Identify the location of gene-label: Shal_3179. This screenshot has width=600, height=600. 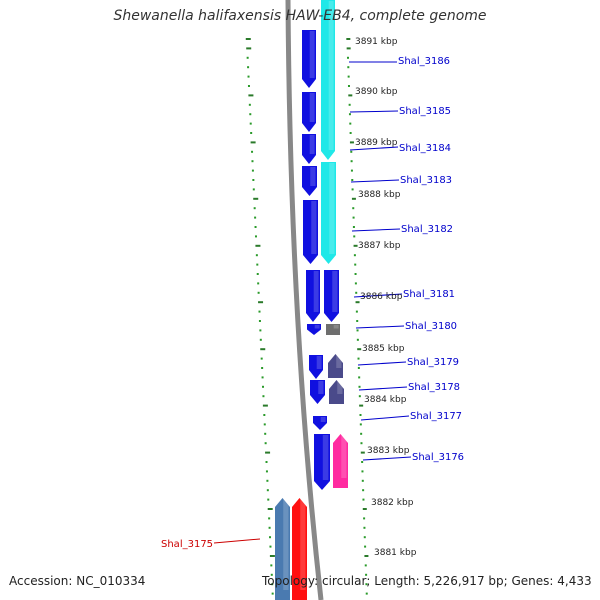
(433, 362).